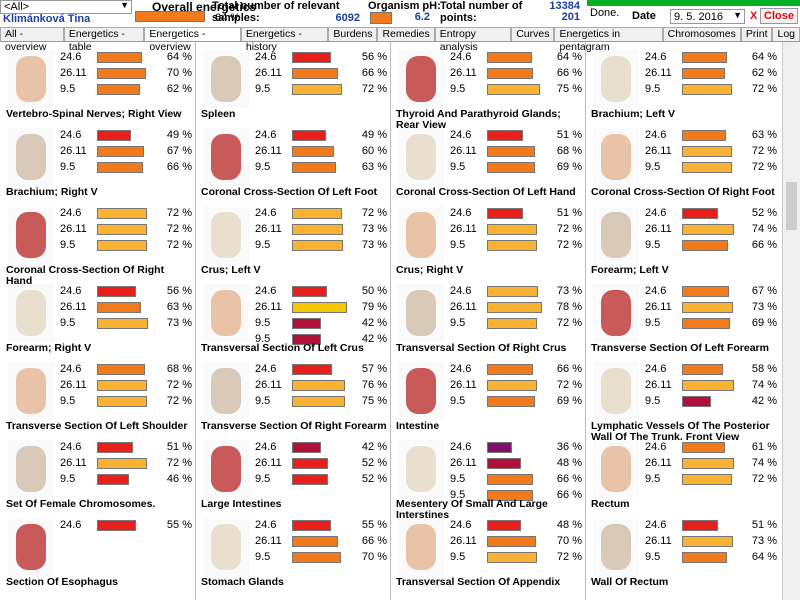  I want to click on tab: Energetics - table, so click(104, 40).